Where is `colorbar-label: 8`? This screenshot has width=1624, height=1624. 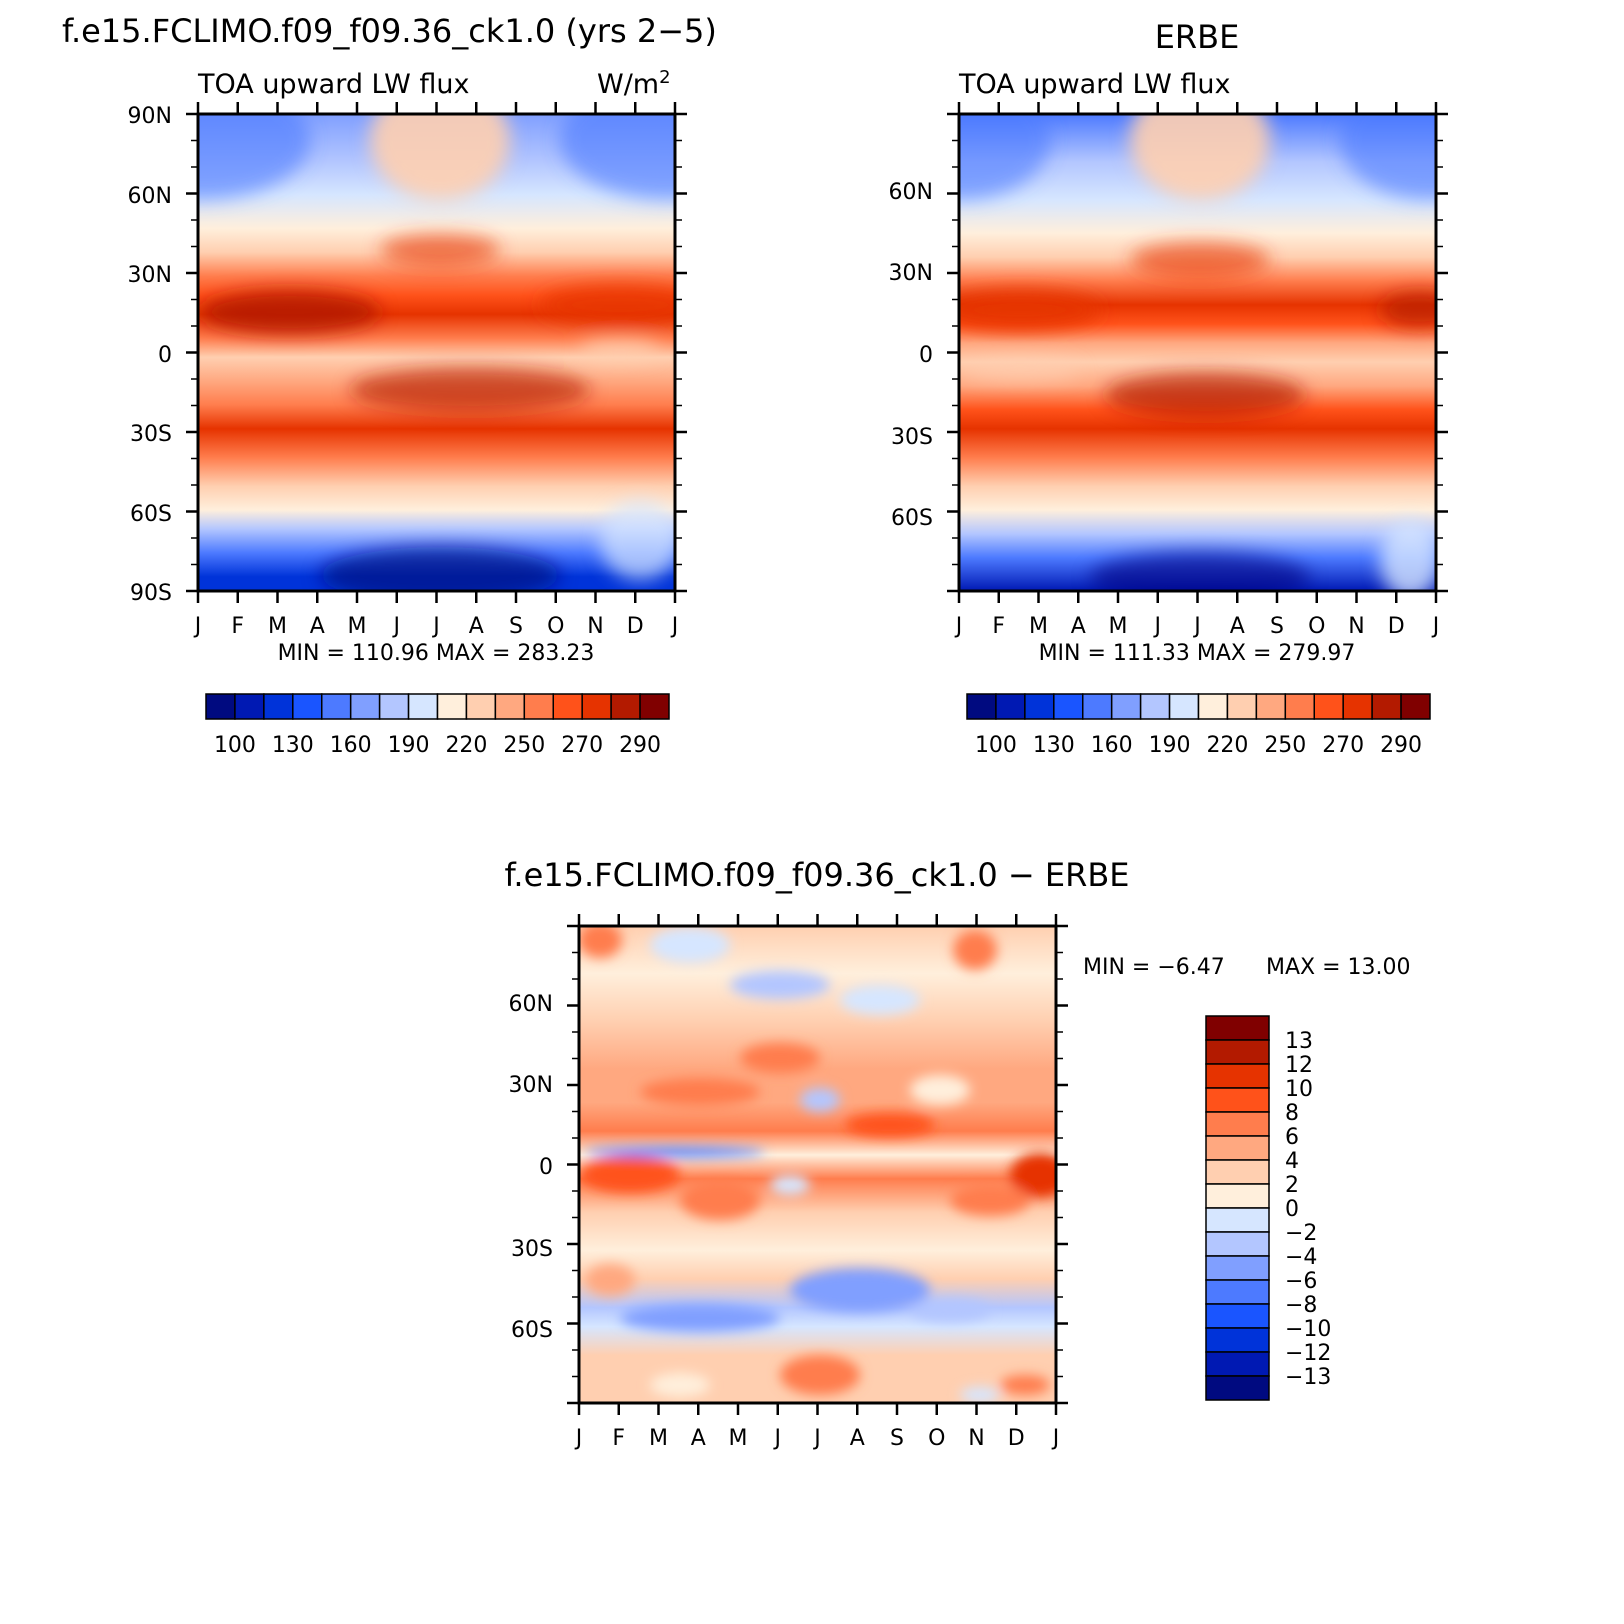
colorbar-label: 8 is located at coordinates (1292, 1113).